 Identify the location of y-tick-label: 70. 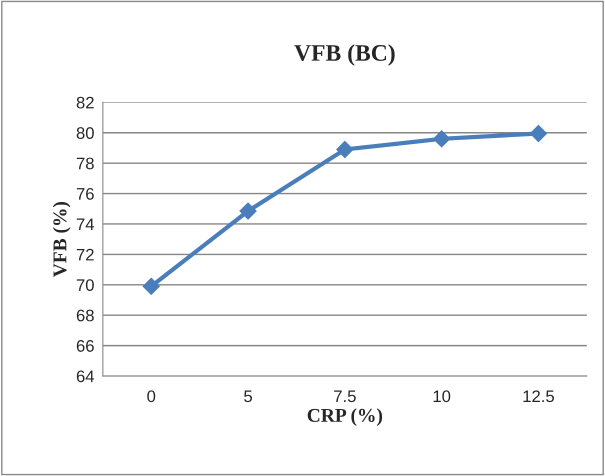
(85, 285).